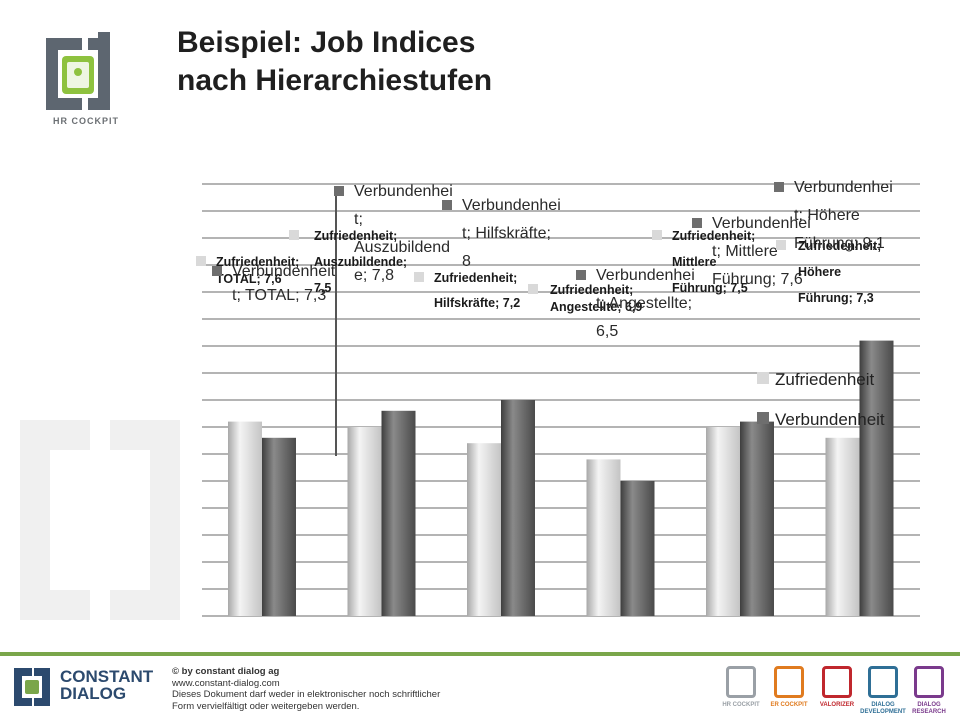 The height and width of the screenshot is (720, 960). What do you see at coordinates (789, 705) in the screenshot?
I see `brand-label: ER COCKPIT` at bounding box center [789, 705].